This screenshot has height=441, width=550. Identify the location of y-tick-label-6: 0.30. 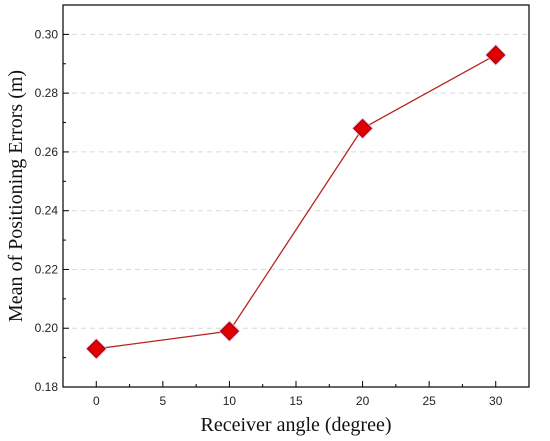
(47, 34).